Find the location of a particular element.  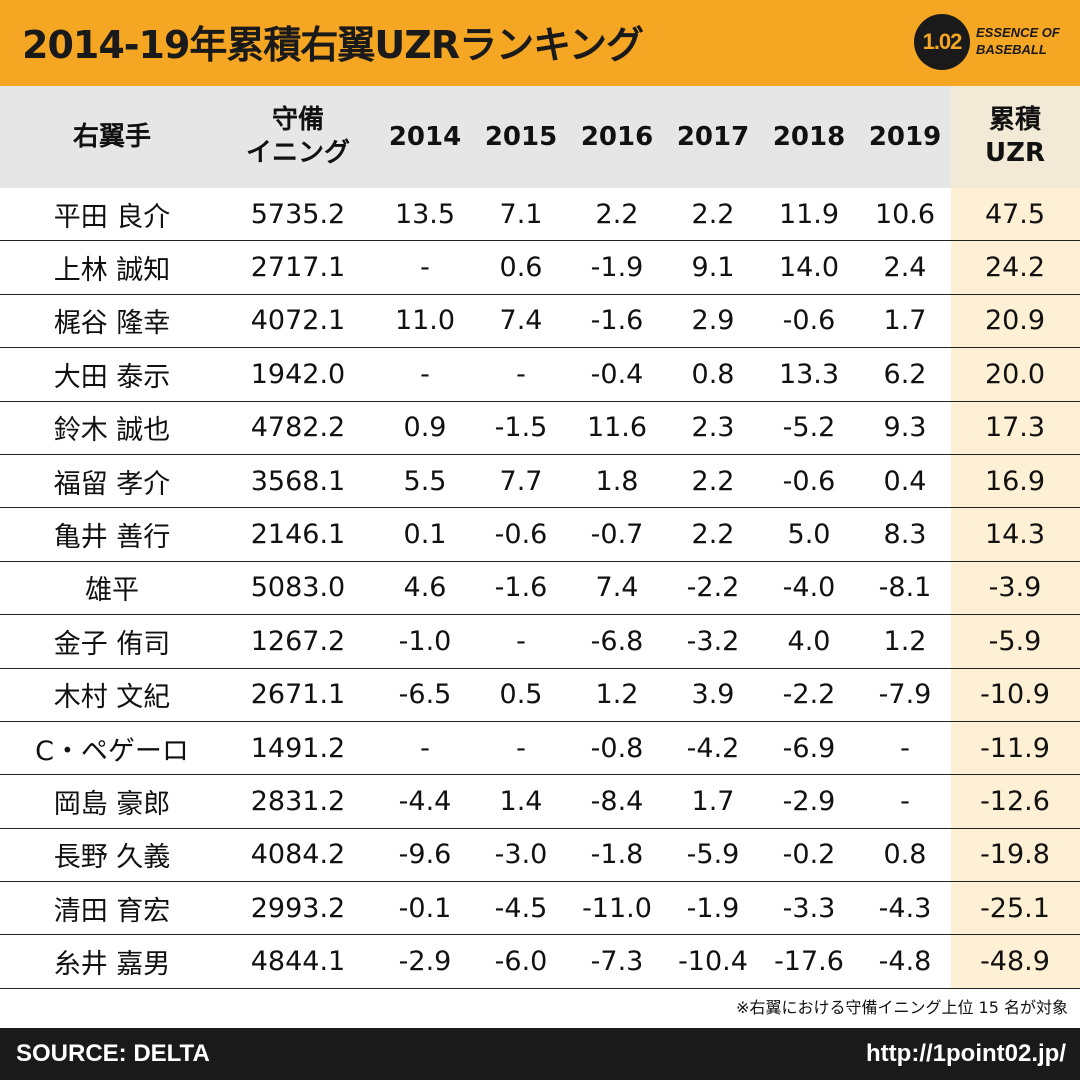

table-row: 梶谷 隆幸 4072.1 11.0 7.4 -1.6 2.9 -0.6 1.7 20.9 is located at coordinates (540, 321).